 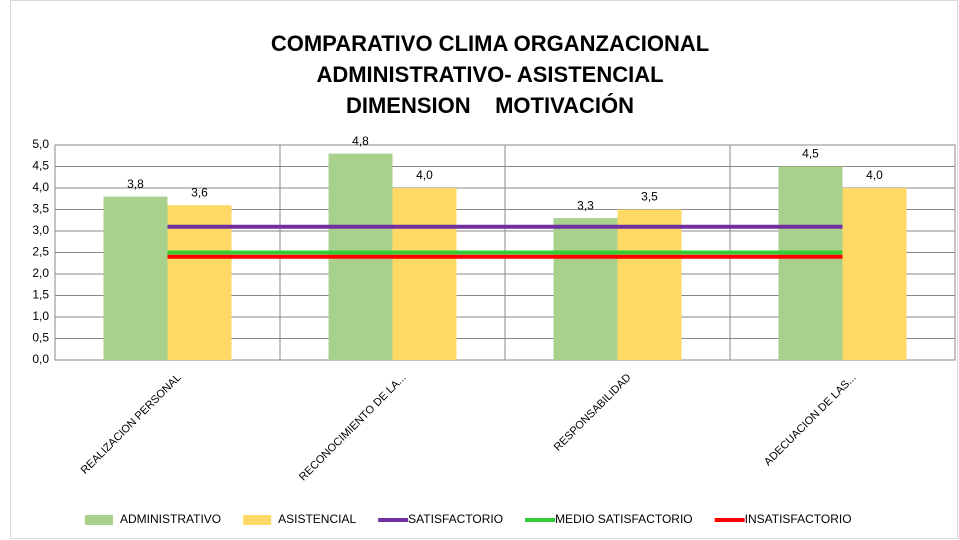 I want to click on y-tick-label: 2,0, so click(x=40, y=273).